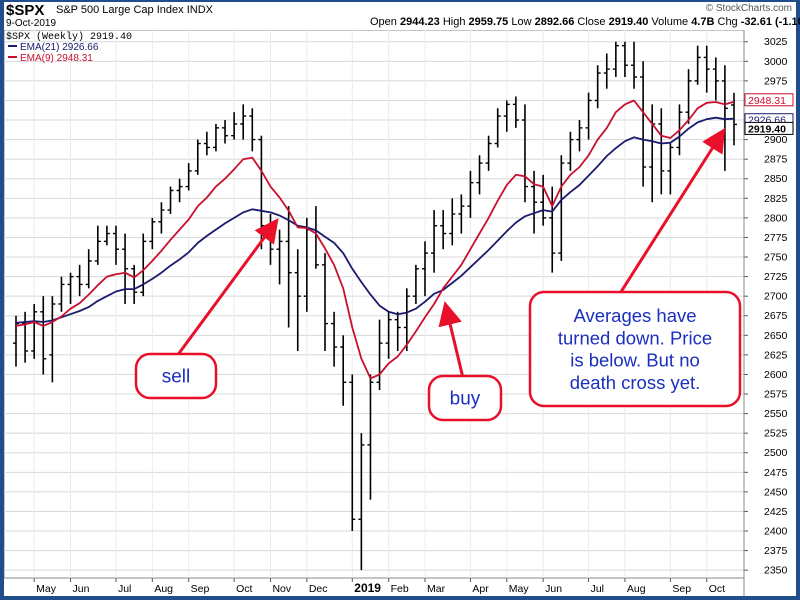 This screenshot has height=600, width=800. What do you see at coordinates (419, 22) in the screenshot?
I see `open-value: 2944.23` at bounding box center [419, 22].